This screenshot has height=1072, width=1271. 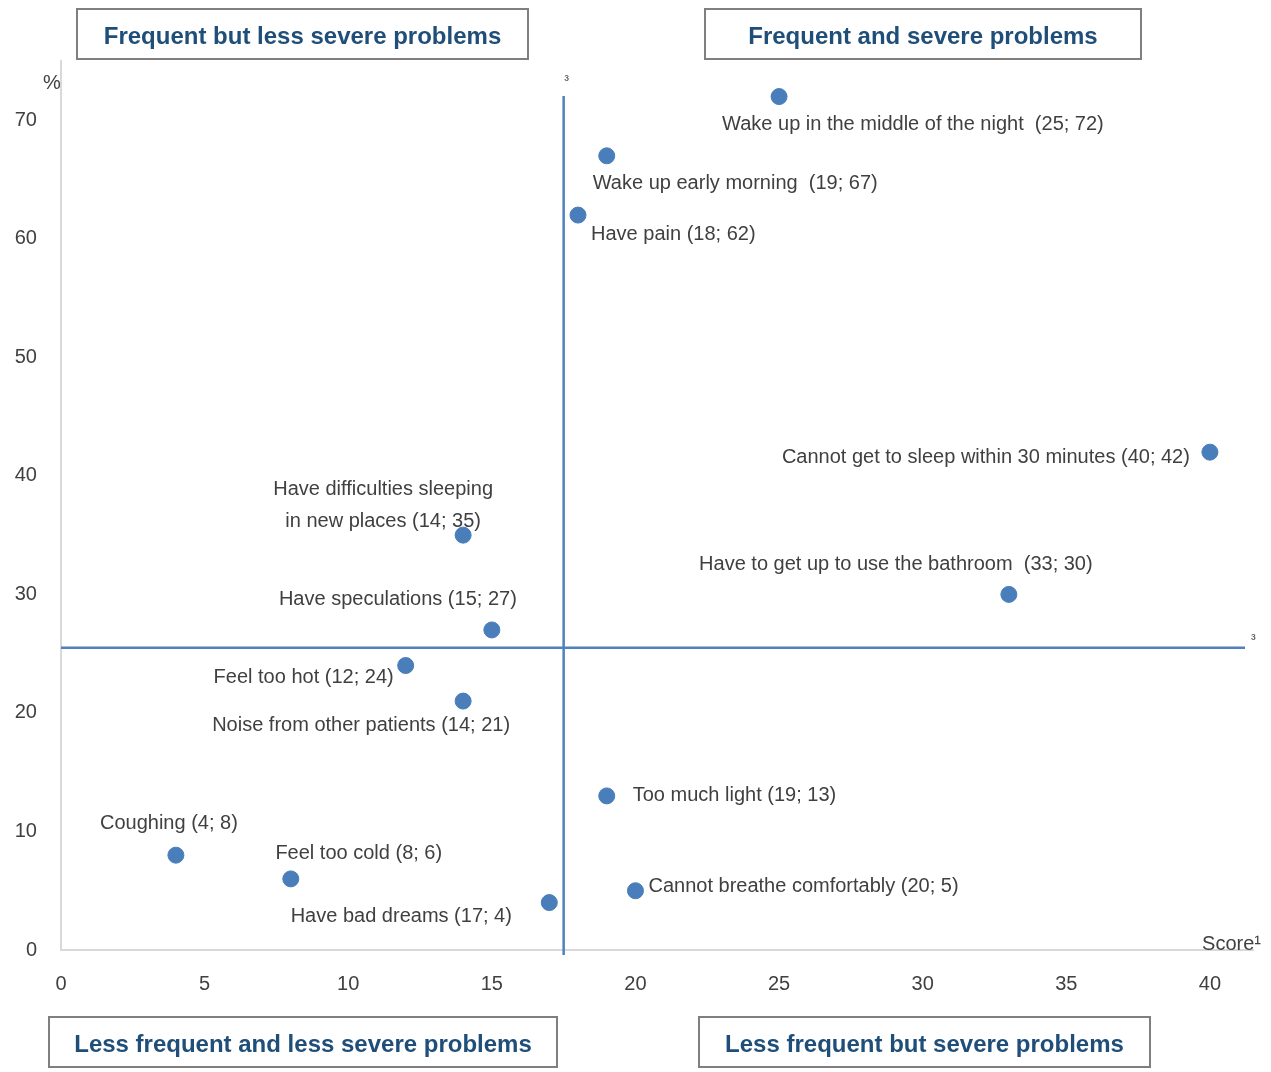 I want to click on text: Frequent and severe problems, so click(x=923, y=34).